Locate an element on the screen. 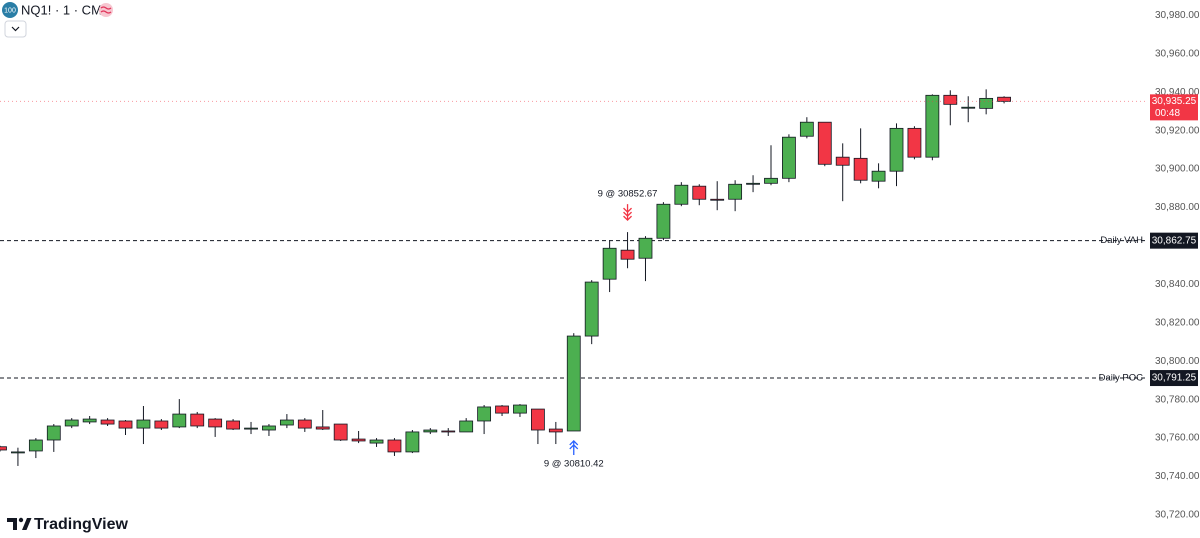  status-icon-waves is located at coordinates (106, 10).